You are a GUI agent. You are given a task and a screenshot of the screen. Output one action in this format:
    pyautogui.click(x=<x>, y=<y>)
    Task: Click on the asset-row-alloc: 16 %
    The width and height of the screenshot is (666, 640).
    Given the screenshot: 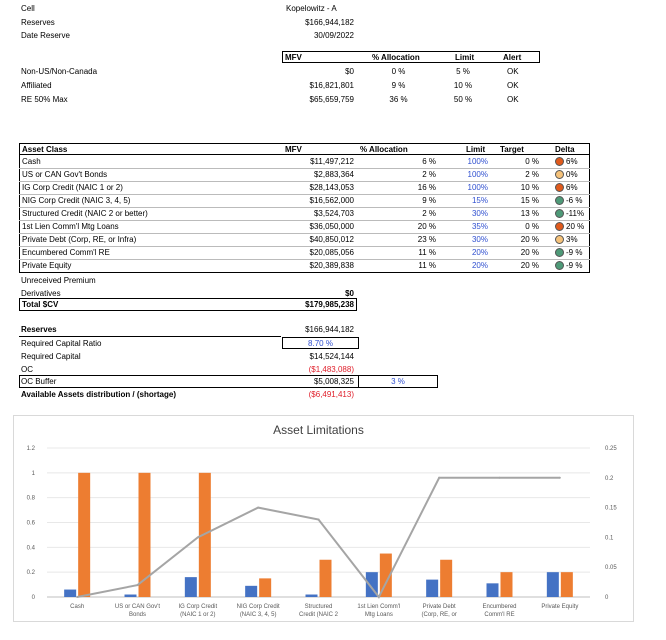 What is the action you would take?
    pyautogui.click(x=426, y=187)
    